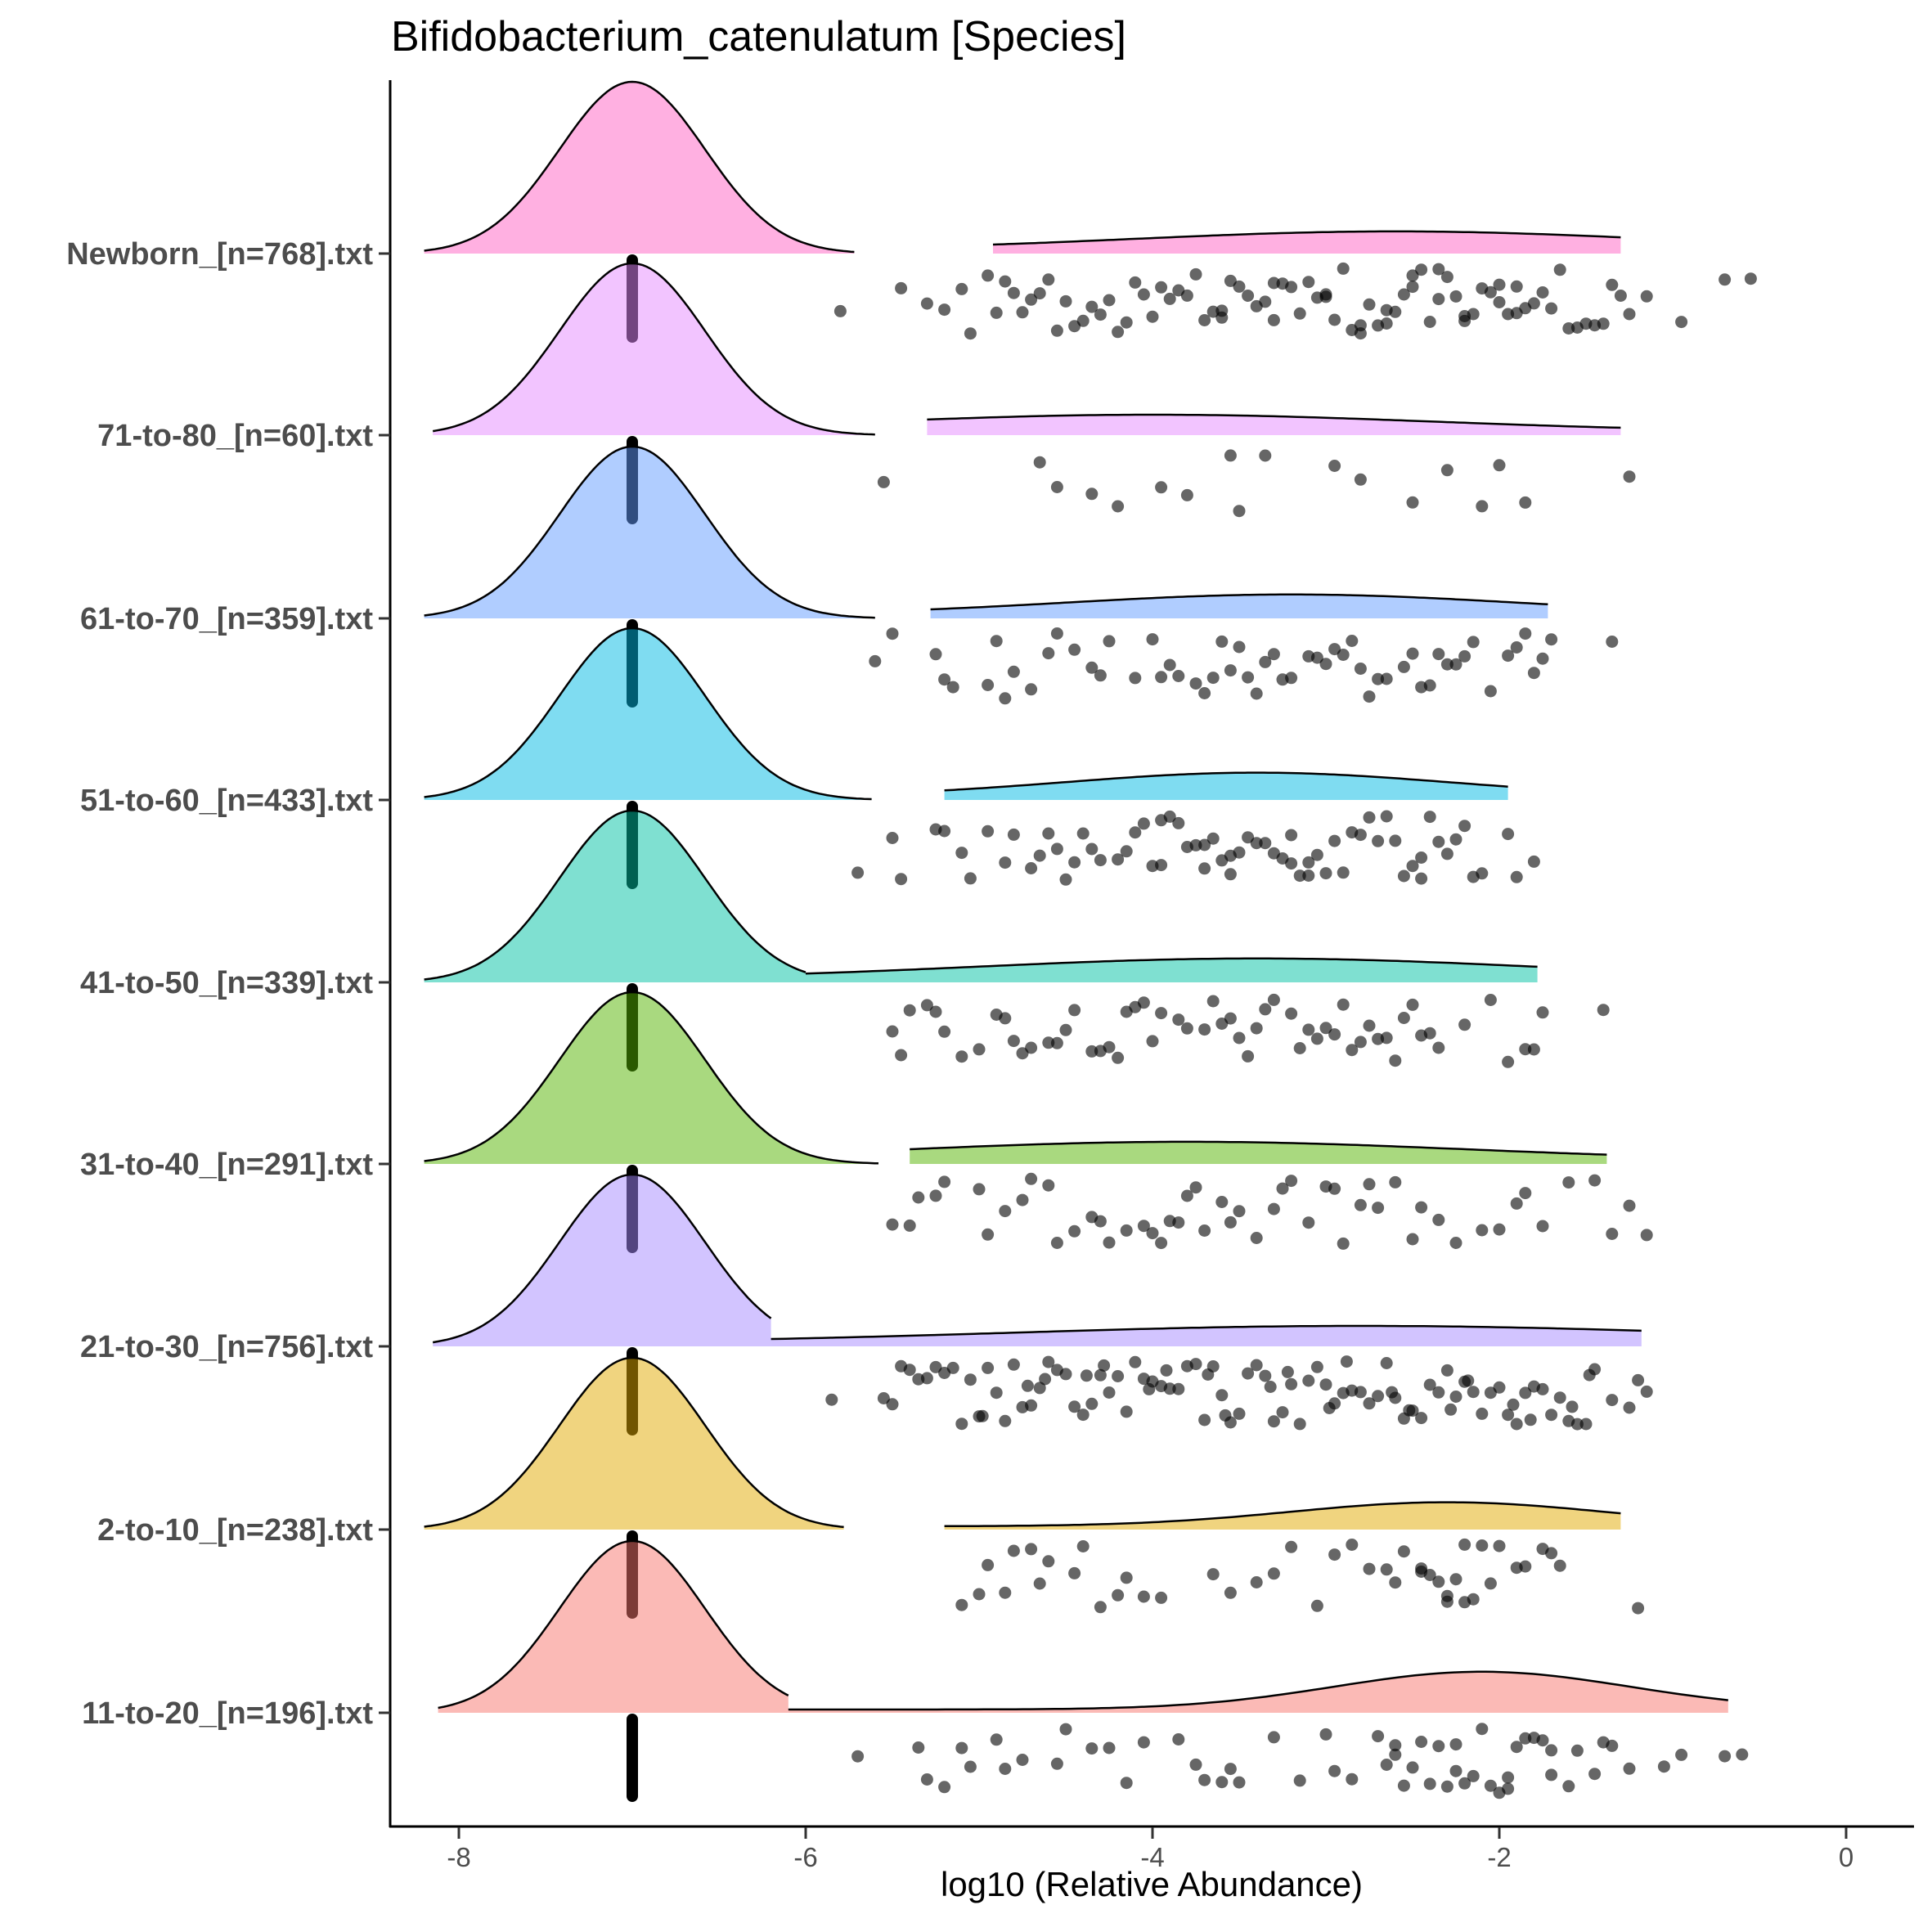  Describe the element at coordinates (458, 1857) in the screenshot. I see `x-tick-label: -8` at that location.